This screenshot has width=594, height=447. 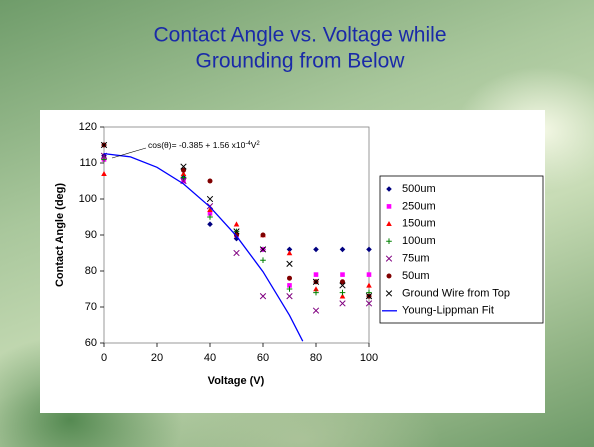 I want to click on annotation: cos(θ)= -0.385 + 1.56 x10-4V2, so click(x=204, y=145).